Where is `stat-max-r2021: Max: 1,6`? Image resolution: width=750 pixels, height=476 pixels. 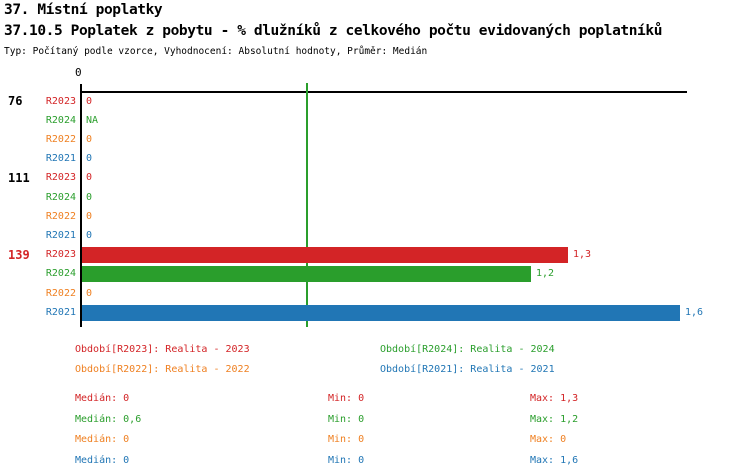
stat-max-r2021: Max: 1,6 is located at coordinates (554, 460).